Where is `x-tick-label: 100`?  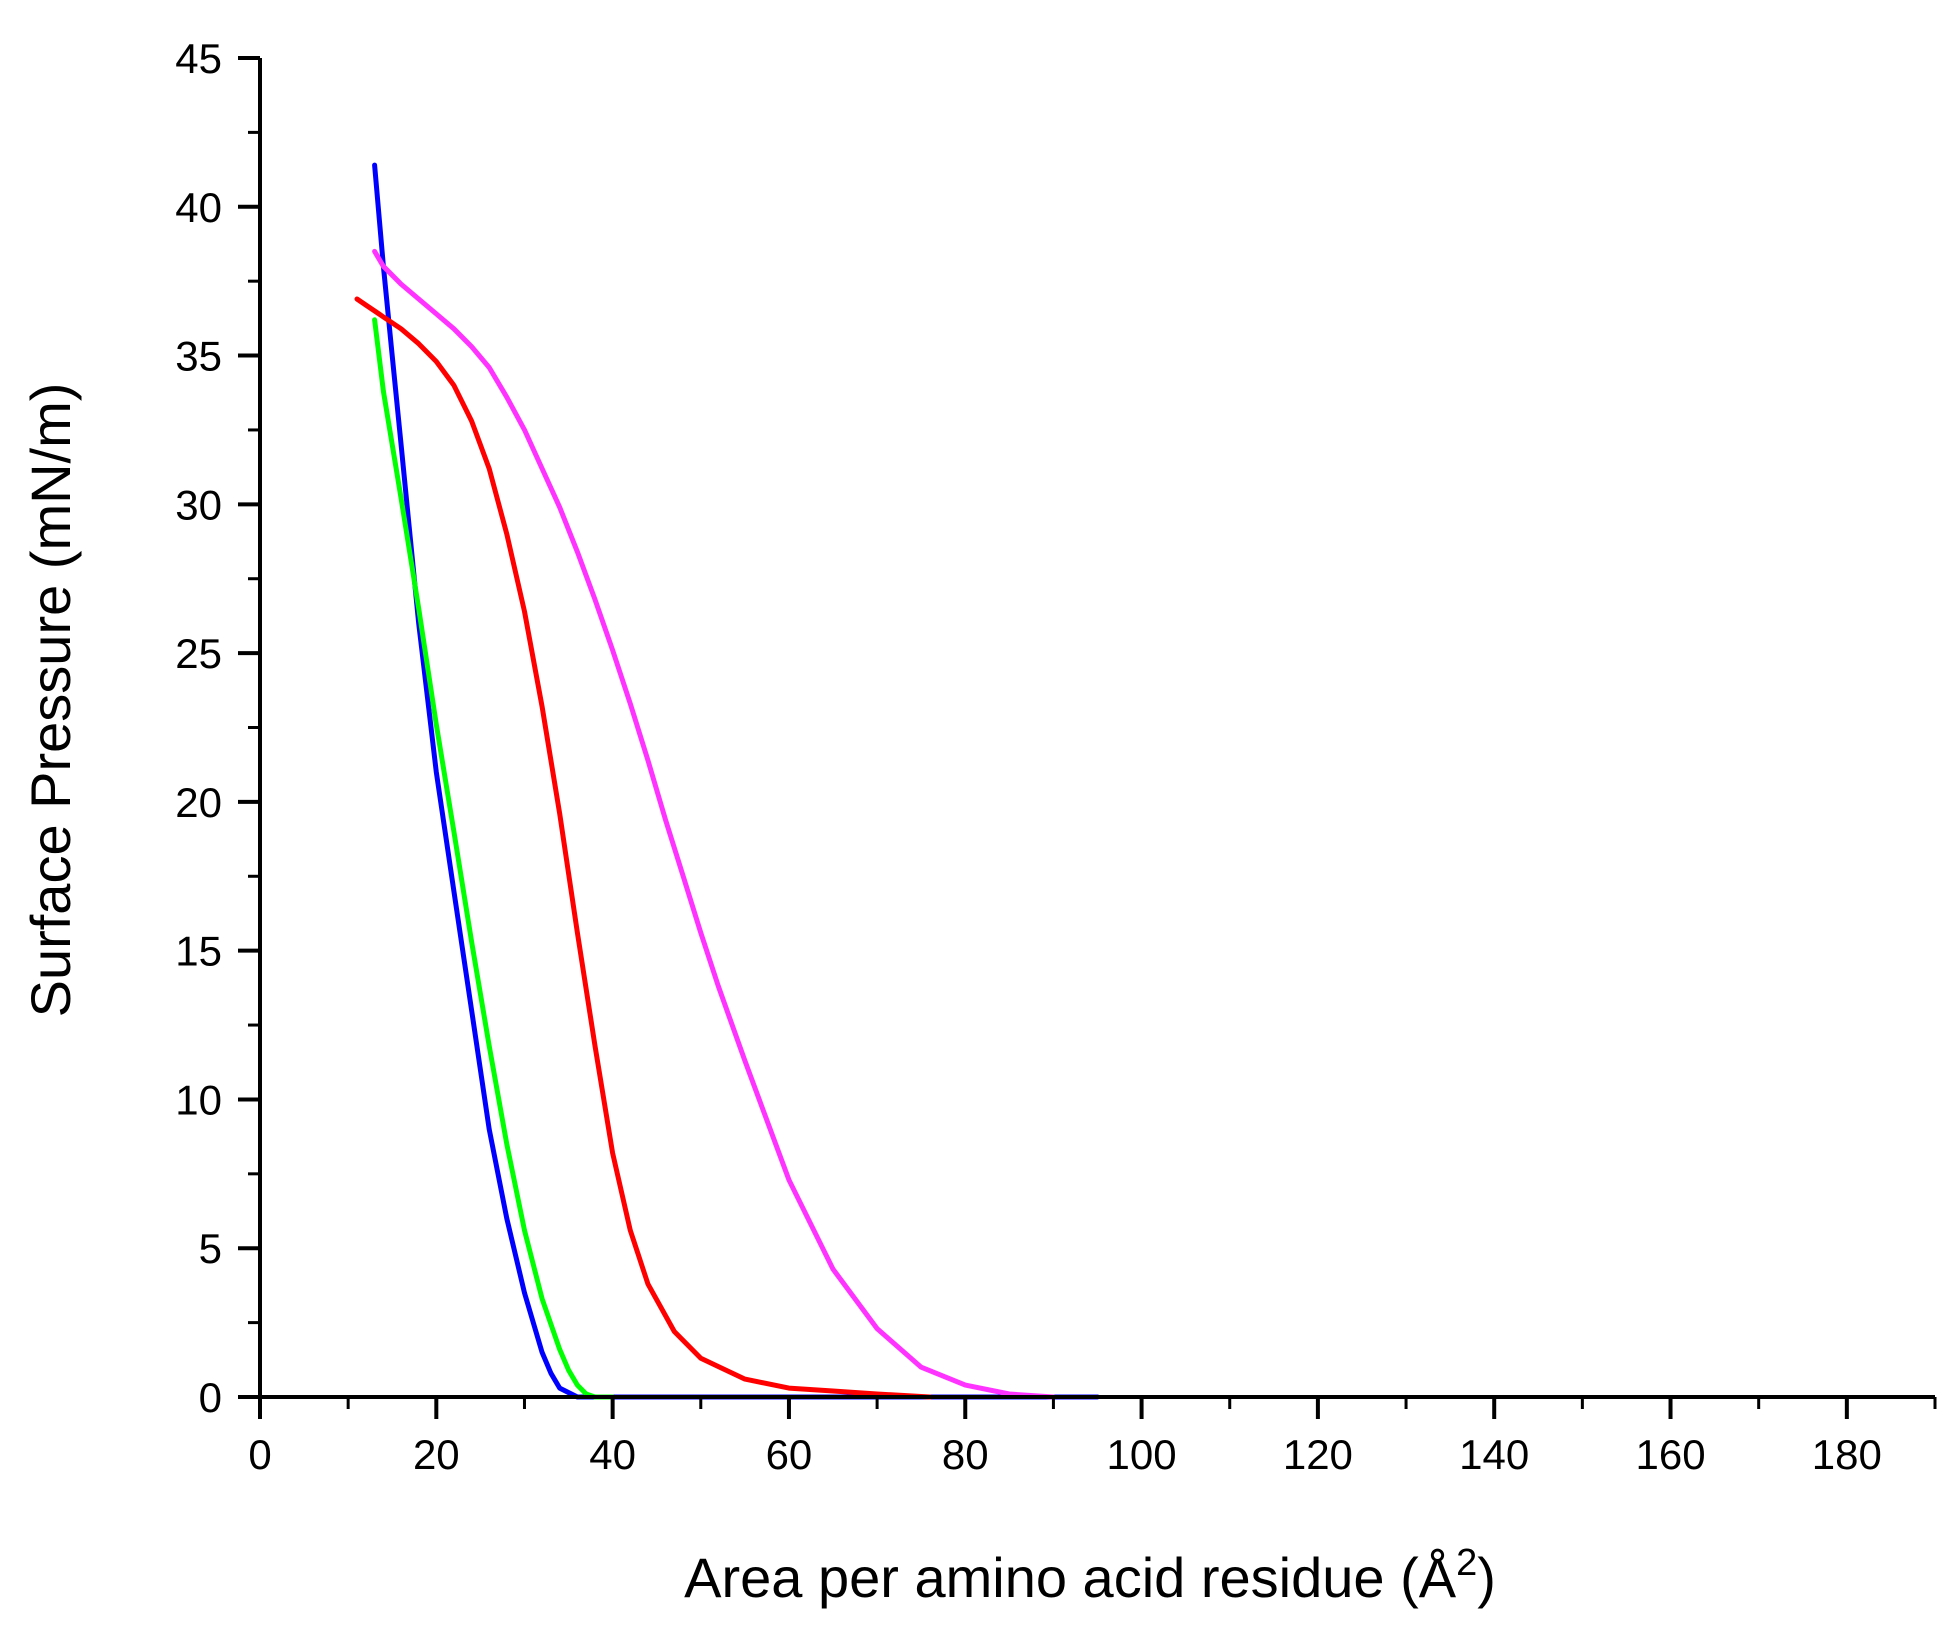
x-tick-label: 100 is located at coordinates (1142, 1454).